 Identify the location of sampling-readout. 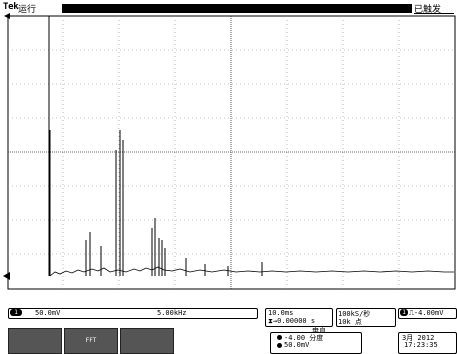
(366, 317).